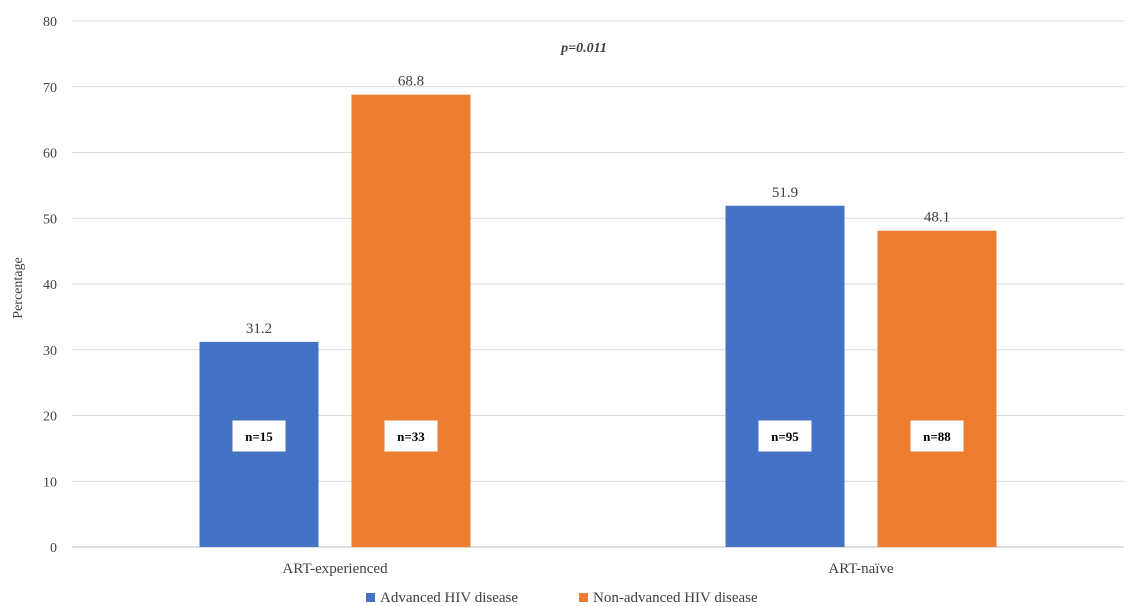 Image resolution: width=1129 pixels, height=606 pixels. What do you see at coordinates (53, 548) in the screenshot?
I see `y-tick-label: 0` at bounding box center [53, 548].